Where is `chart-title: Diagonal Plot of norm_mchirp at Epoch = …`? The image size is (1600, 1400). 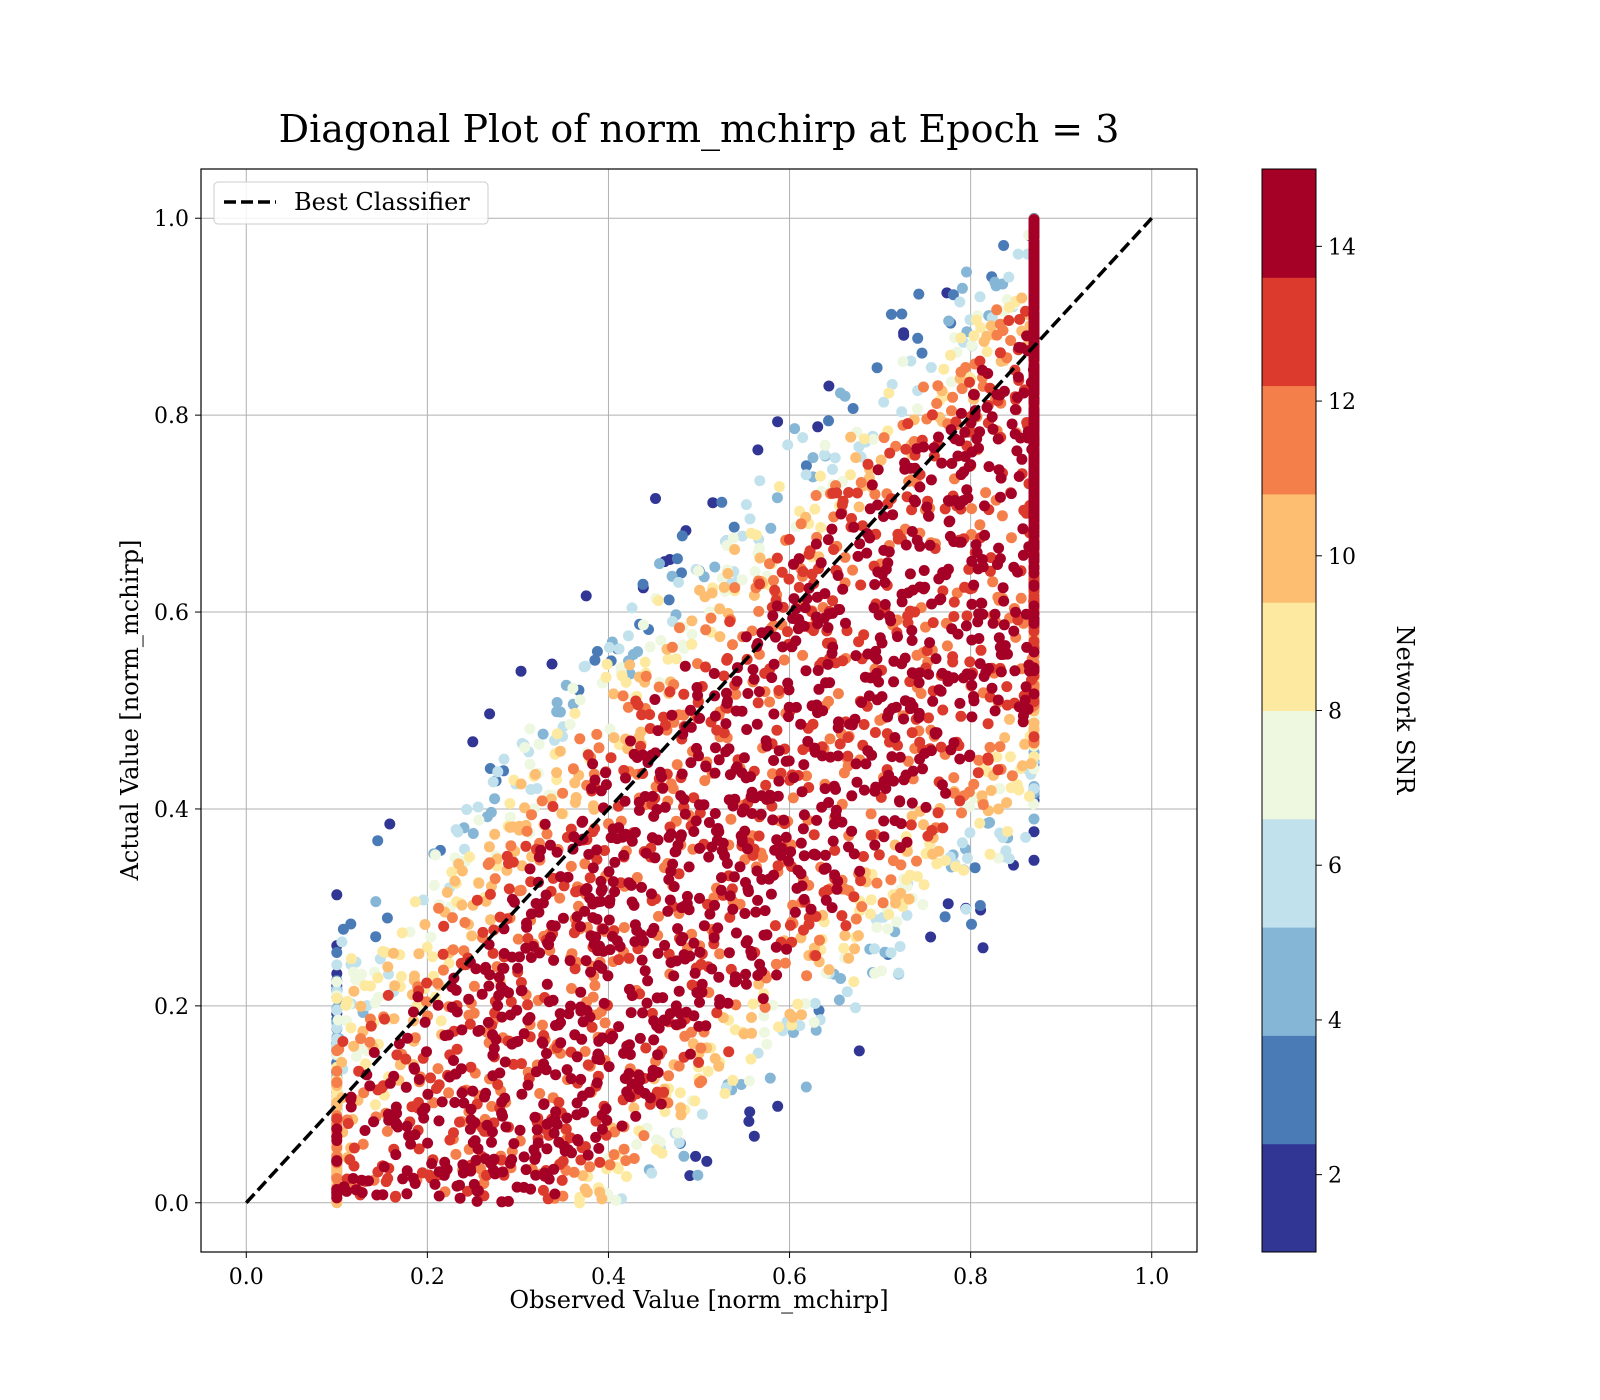
chart-title: Diagonal Plot of norm_mchirp at Epoch = … is located at coordinates (699, 129).